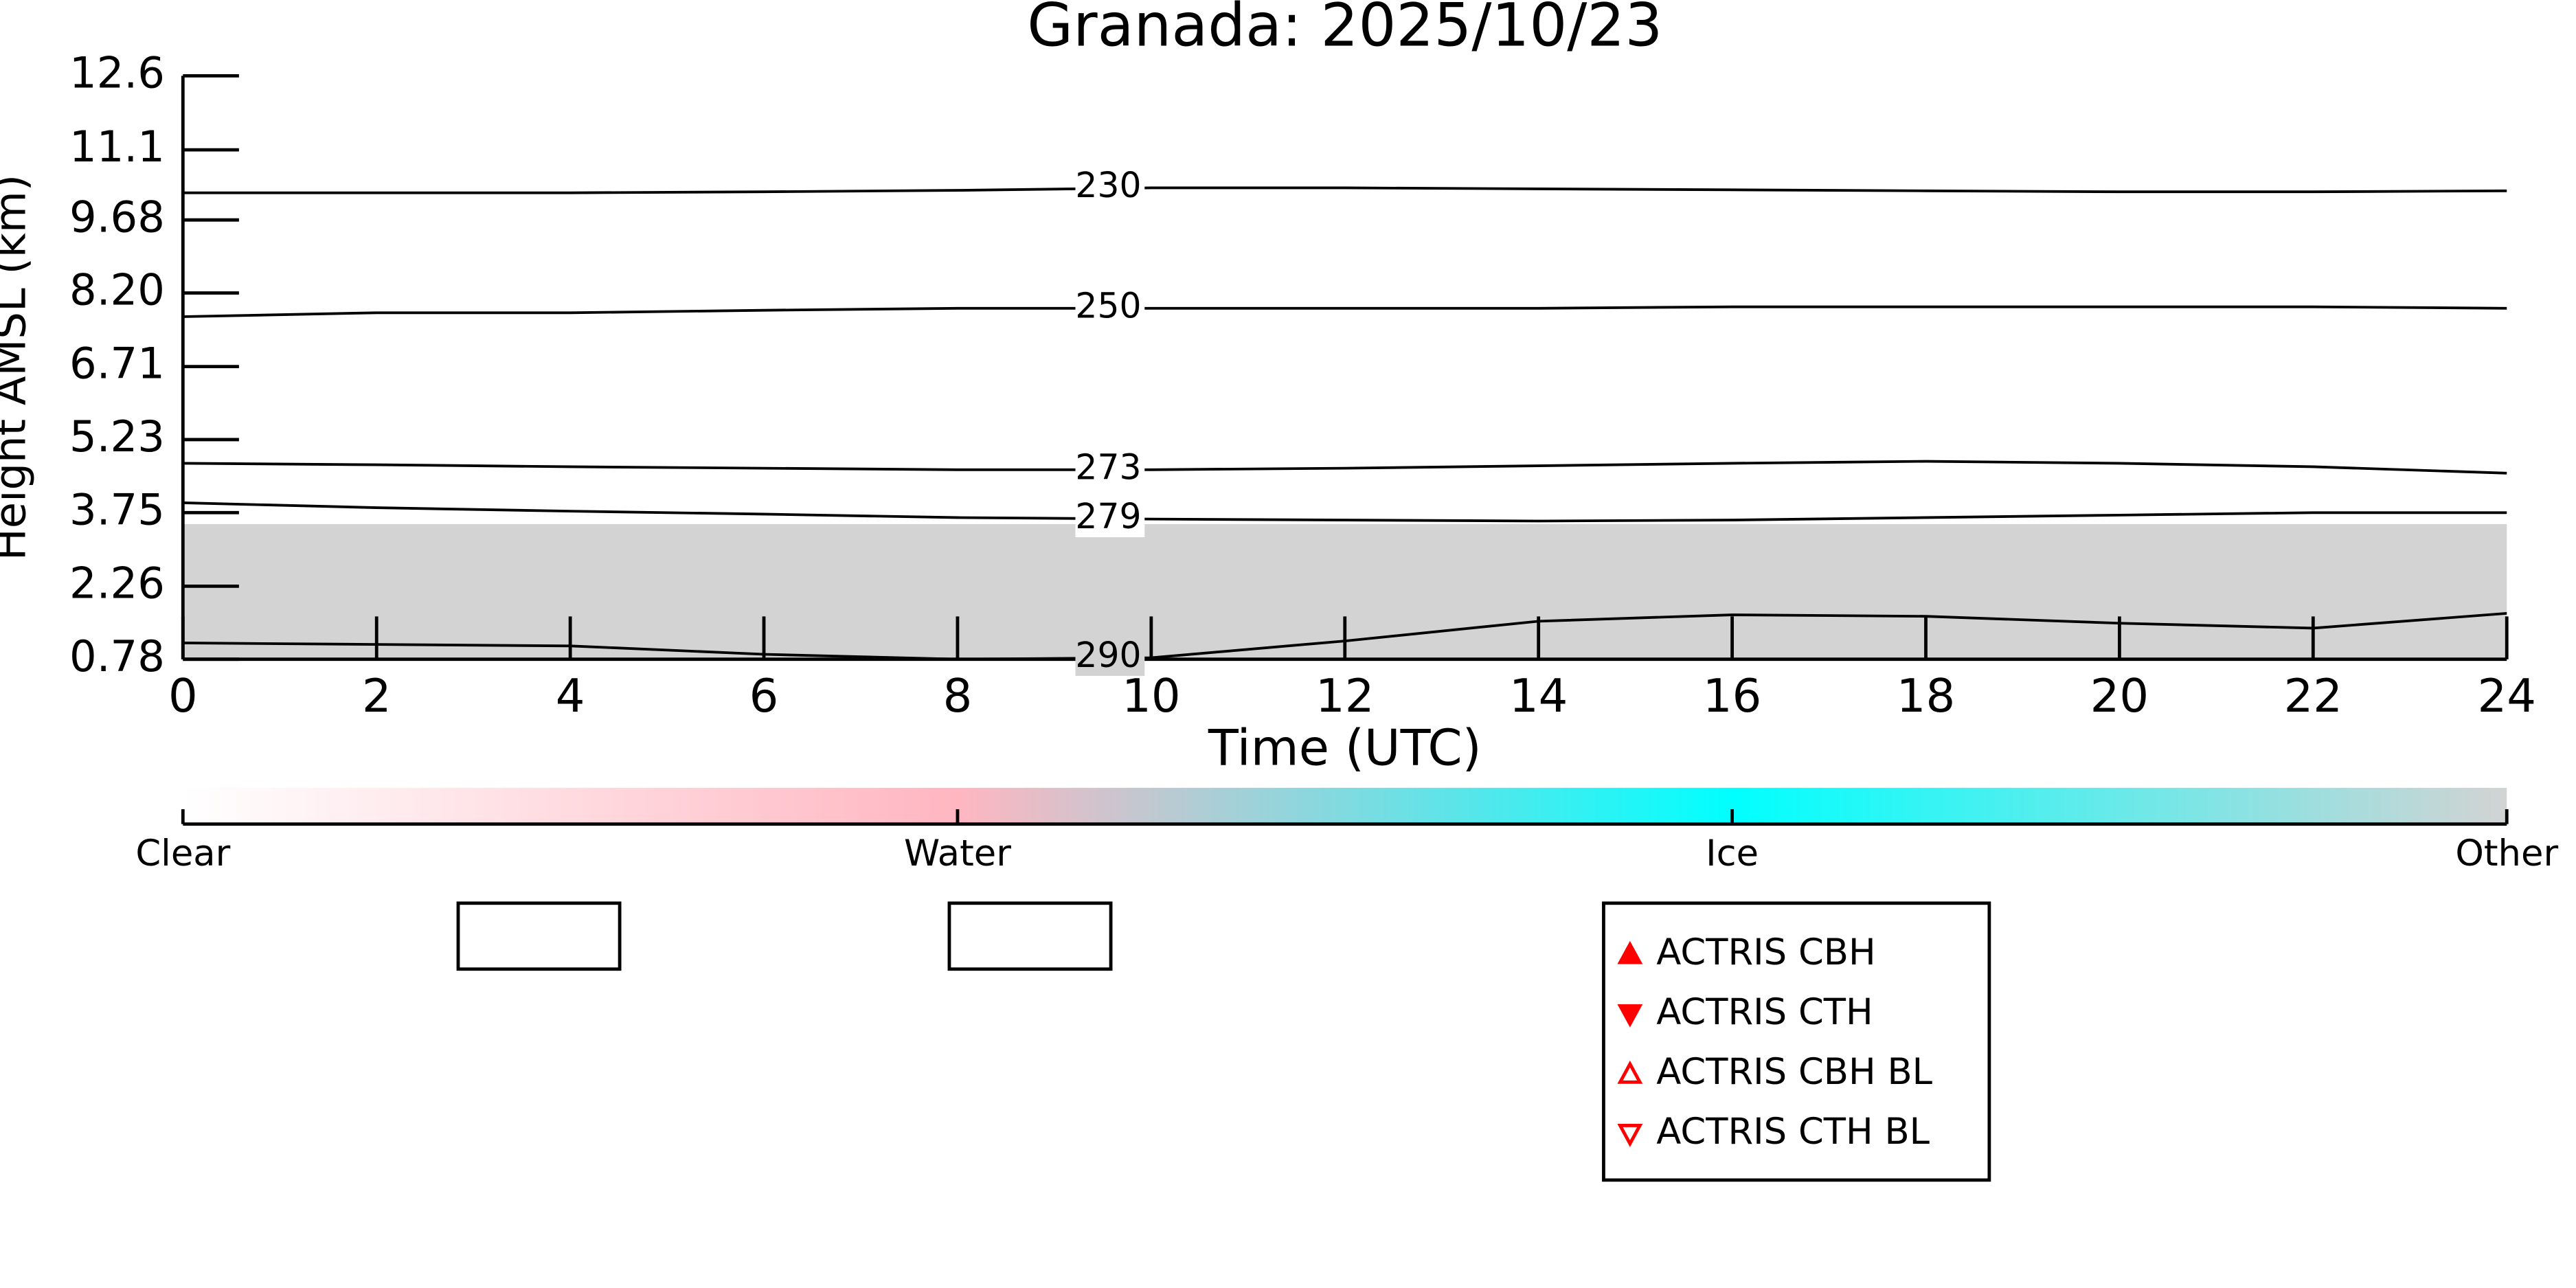  Describe the element at coordinates (2506, 853) in the screenshot. I see `colorbar-label: Other` at that location.